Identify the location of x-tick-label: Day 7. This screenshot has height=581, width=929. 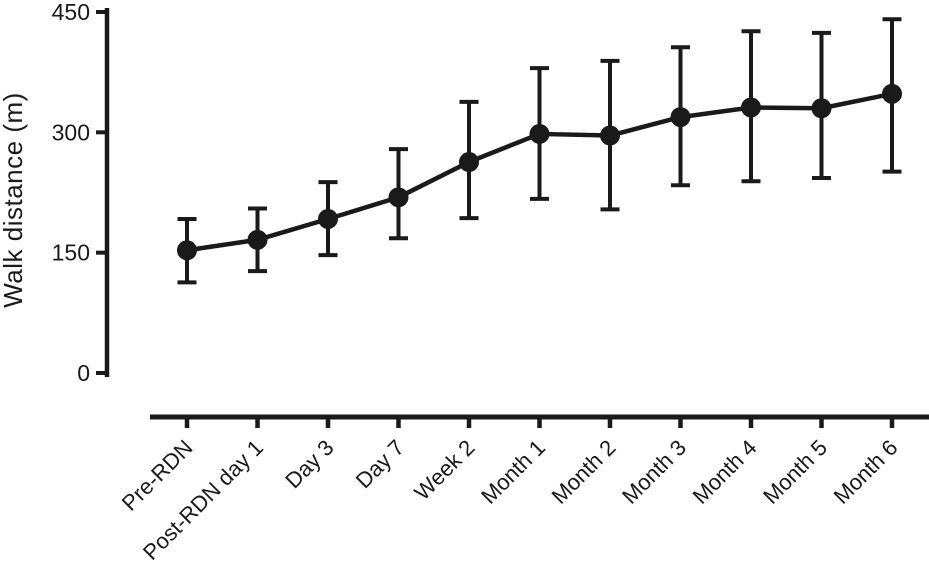
(380, 464).